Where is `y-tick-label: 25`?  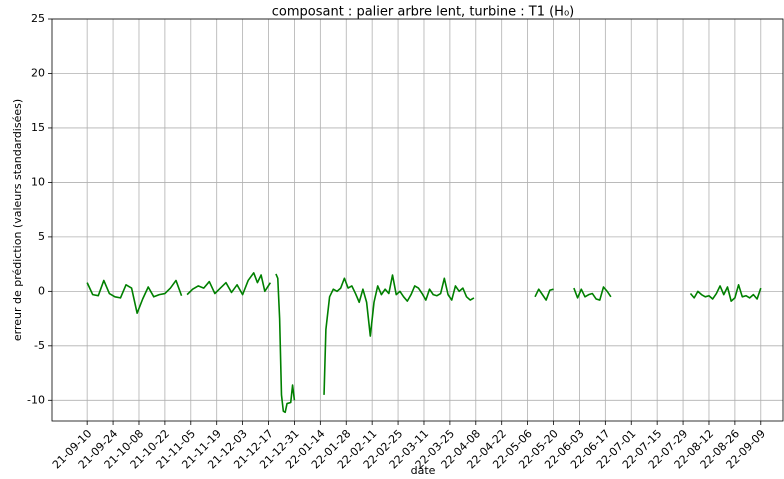
y-tick-label: 25 is located at coordinates (38, 18).